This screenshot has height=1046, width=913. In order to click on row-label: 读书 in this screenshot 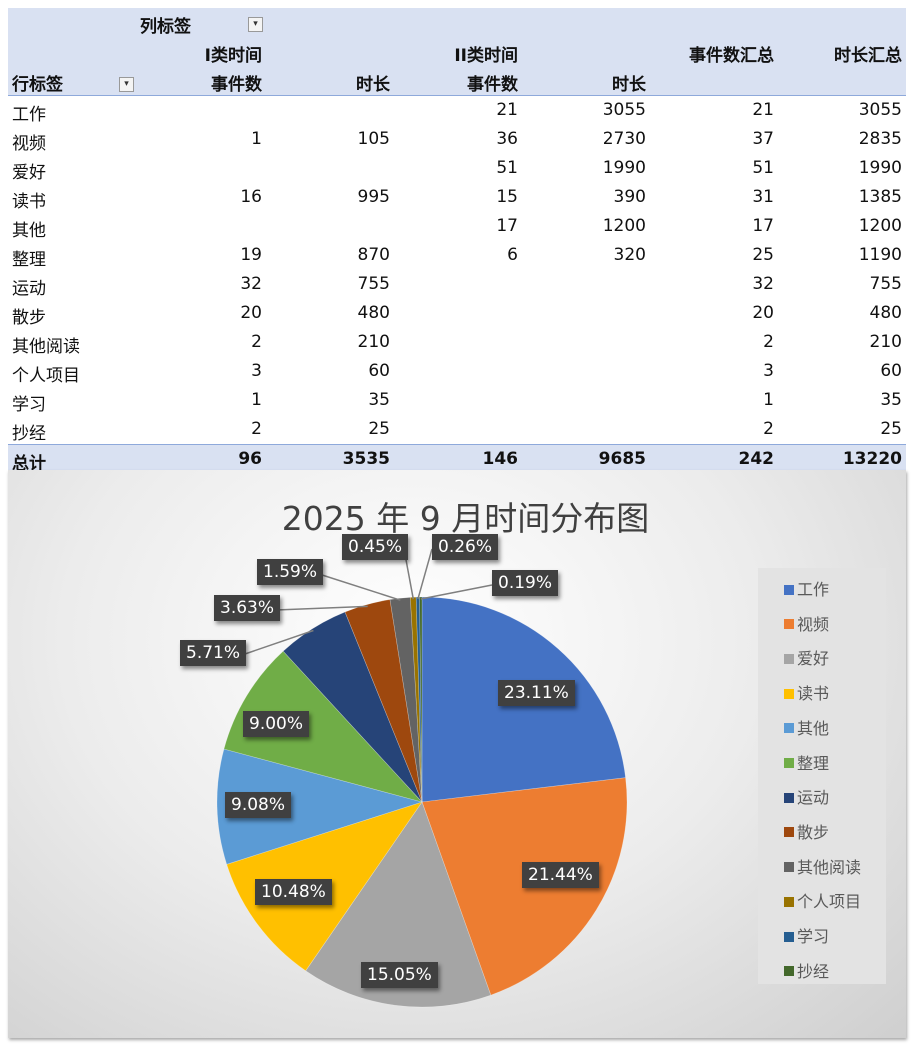, I will do `click(29, 202)`.